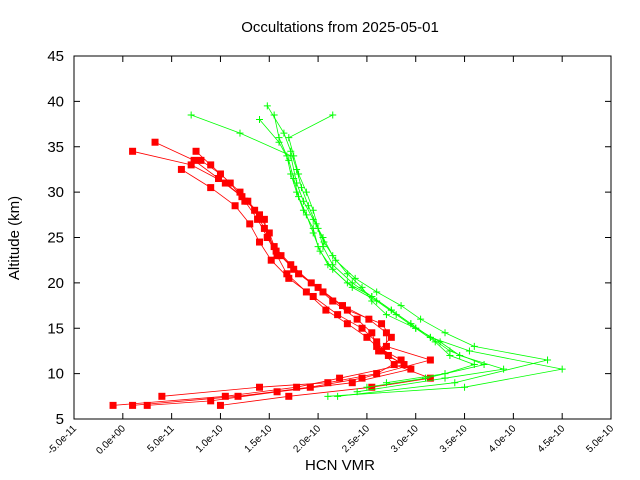 The image size is (640, 480). What do you see at coordinates (111, 440) in the screenshot?
I see `x-tick-label: 0.0e+00` at bounding box center [111, 440].